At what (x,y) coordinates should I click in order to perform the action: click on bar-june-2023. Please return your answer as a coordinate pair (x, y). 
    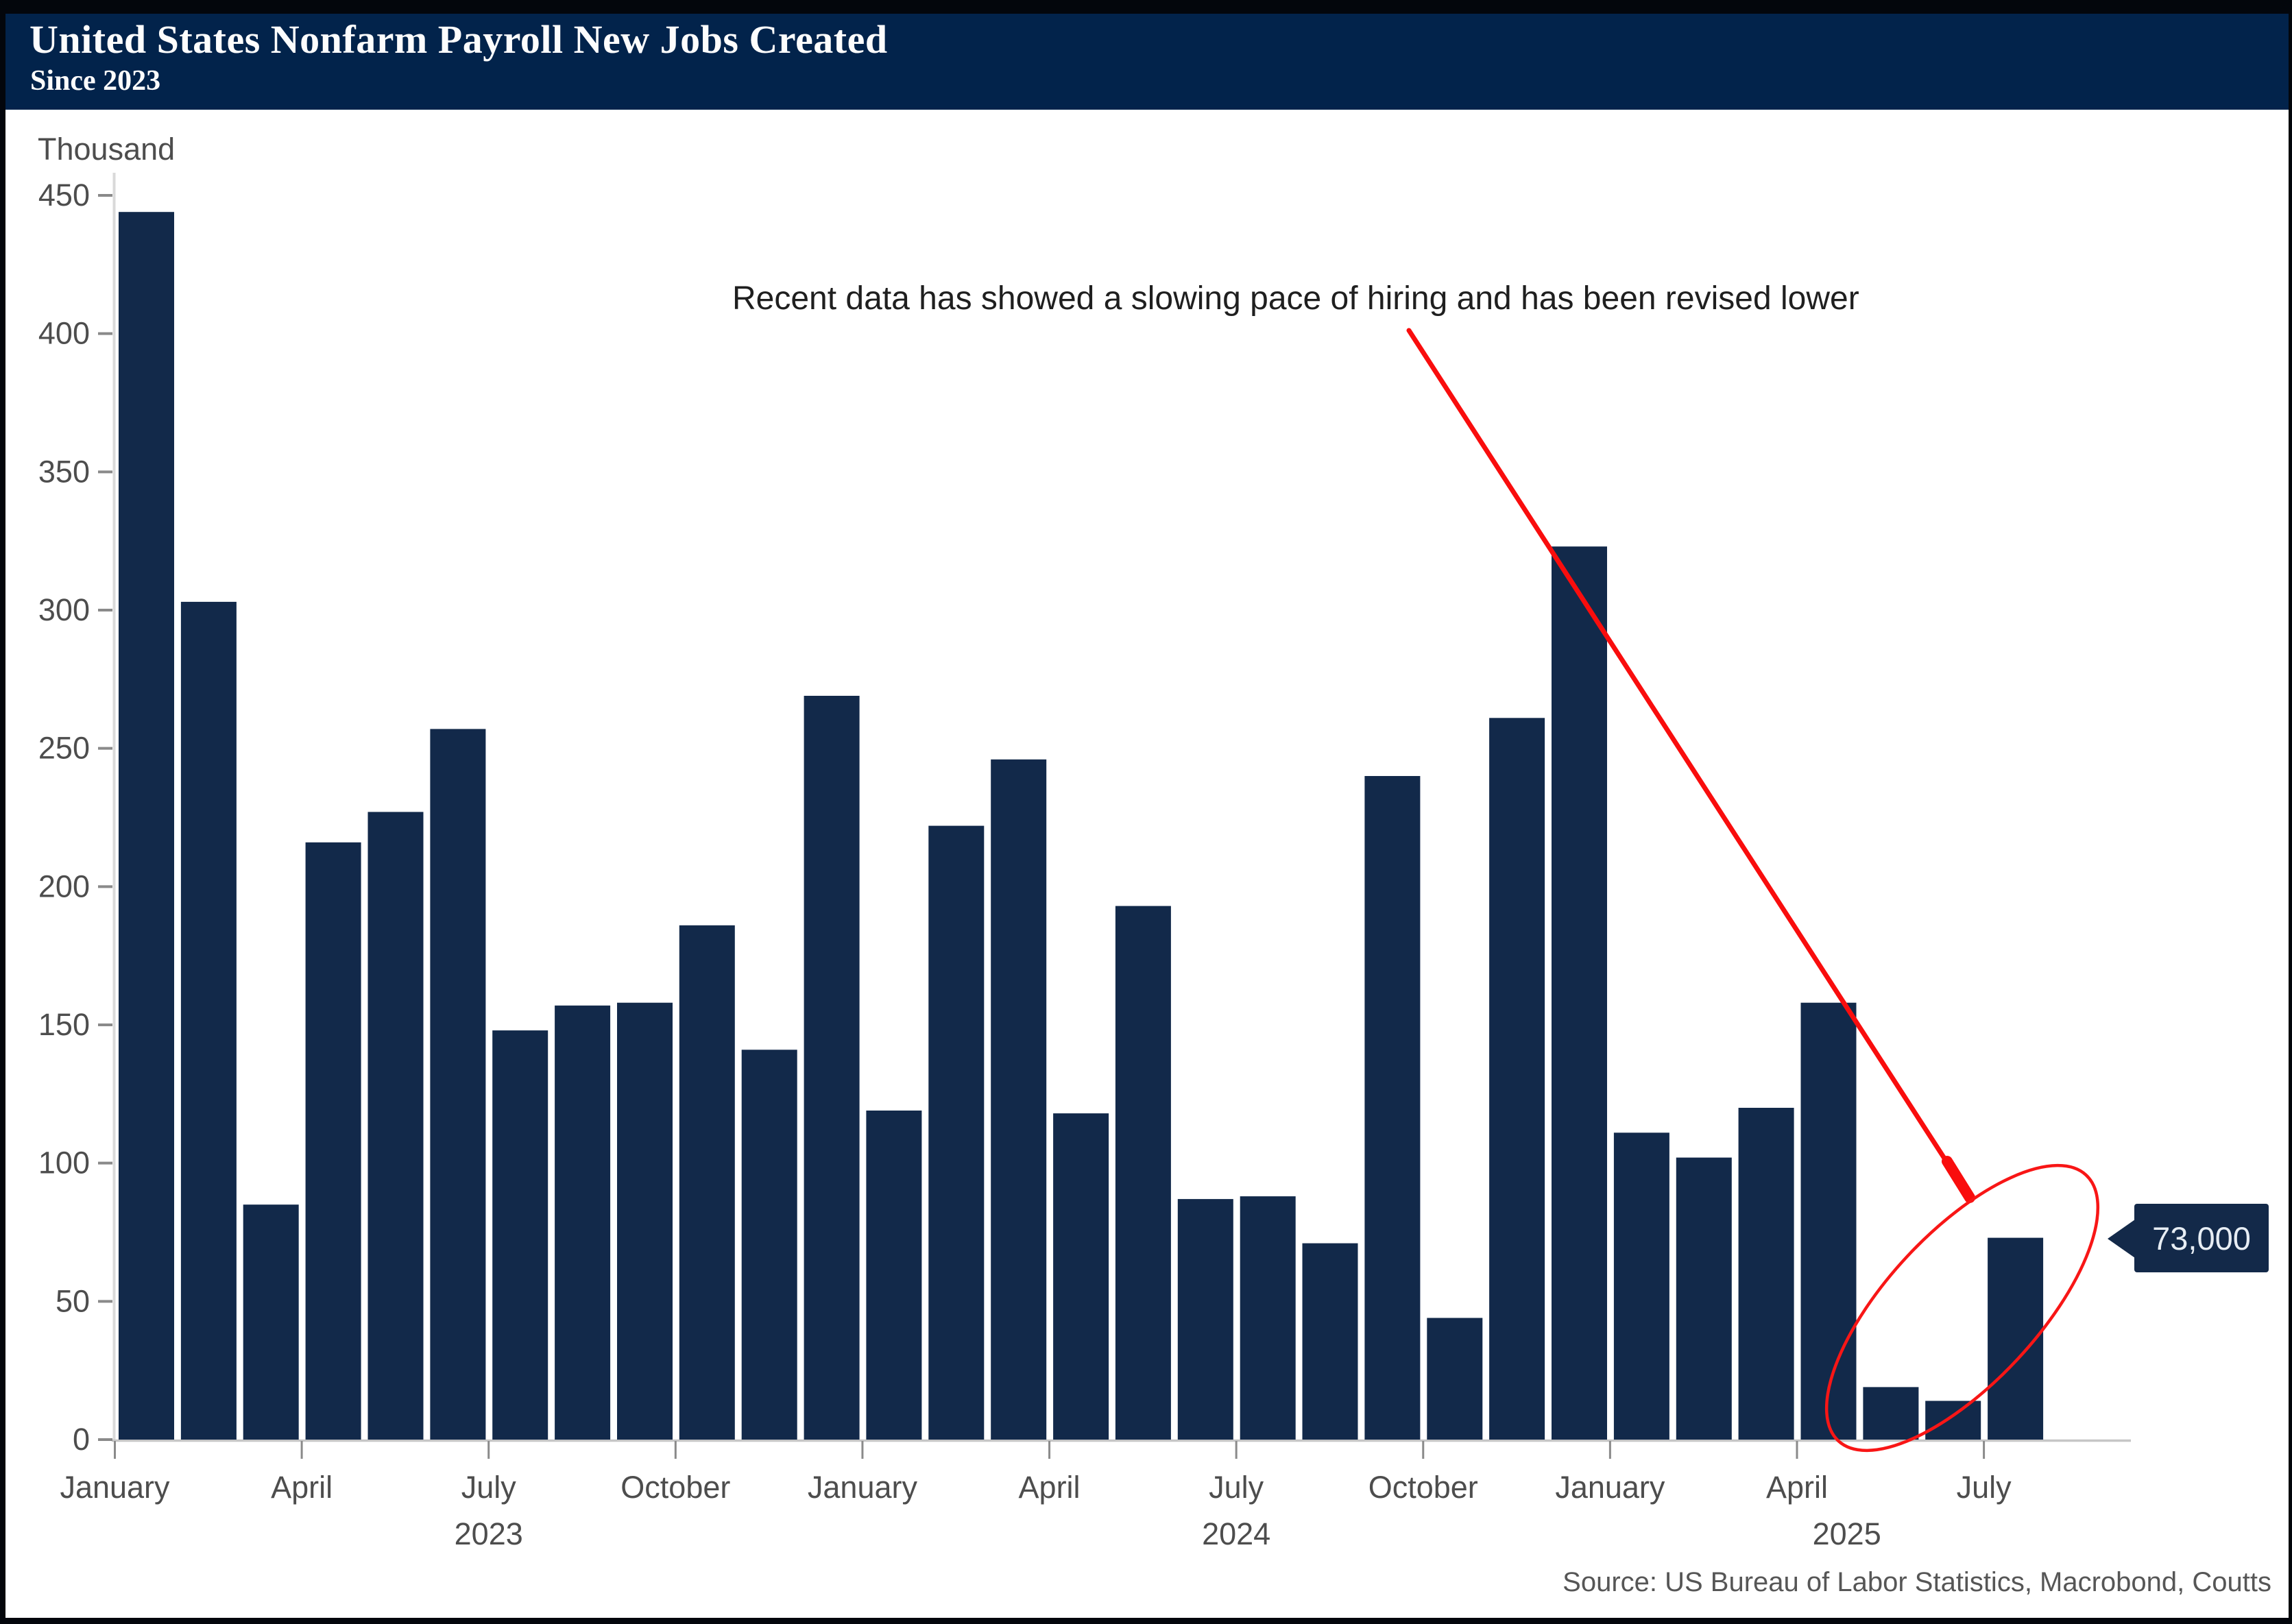
    Looking at the image, I should click on (458, 1084).